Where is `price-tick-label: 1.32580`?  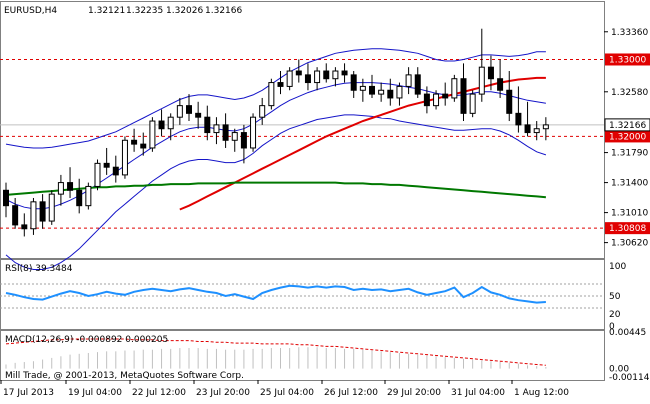 price-tick-label: 1.32580 is located at coordinates (629, 93).